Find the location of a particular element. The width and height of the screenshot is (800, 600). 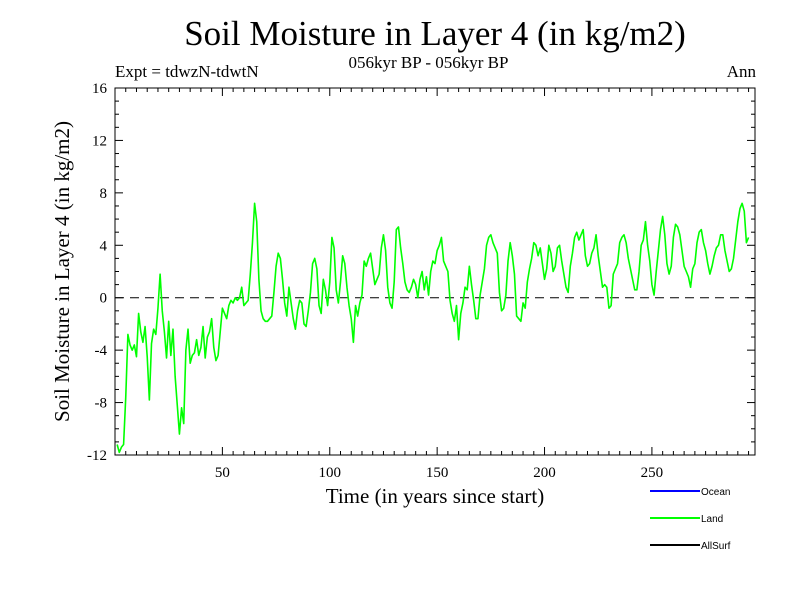

y-axis-title: Soil Moisture in Layer 4 (in kg/m2) is located at coordinates (62, 271).